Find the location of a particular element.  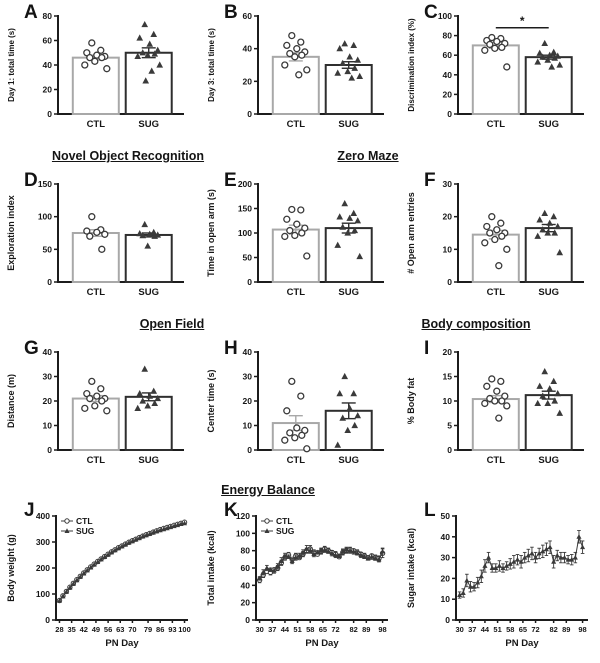

svg-text: # Open arm entries is located at coordinates (411, 233).